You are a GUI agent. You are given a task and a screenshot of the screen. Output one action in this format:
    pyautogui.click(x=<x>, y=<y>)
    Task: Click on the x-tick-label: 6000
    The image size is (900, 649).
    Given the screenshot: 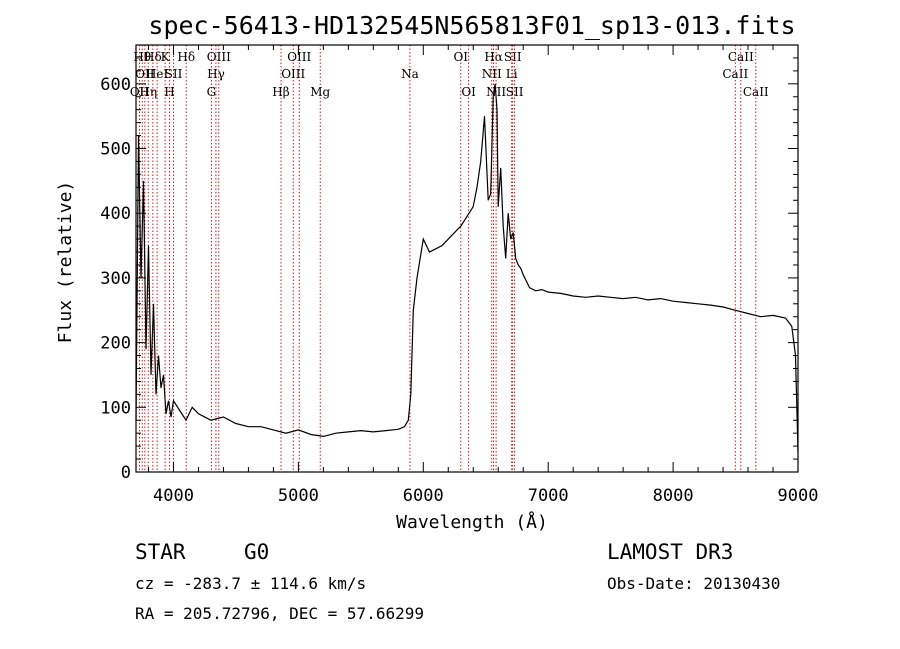 What is the action you would take?
    pyautogui.click(x=423, y=496)
    